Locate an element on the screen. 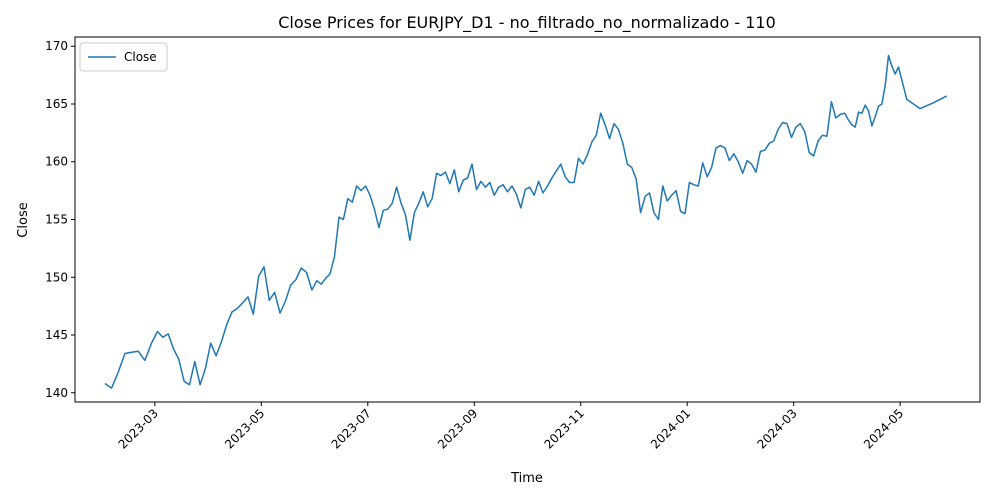  x-tick-label: 2023-05 is located at coordinates (244, 428).